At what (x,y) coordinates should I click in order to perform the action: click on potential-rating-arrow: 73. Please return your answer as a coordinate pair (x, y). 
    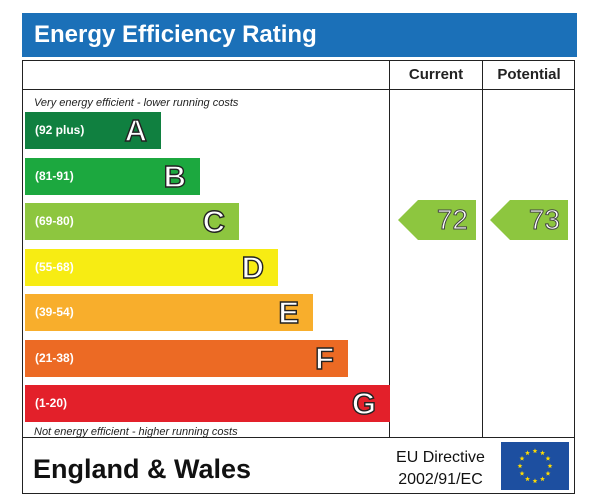
    Looking at the image, I should click on (529, 220).